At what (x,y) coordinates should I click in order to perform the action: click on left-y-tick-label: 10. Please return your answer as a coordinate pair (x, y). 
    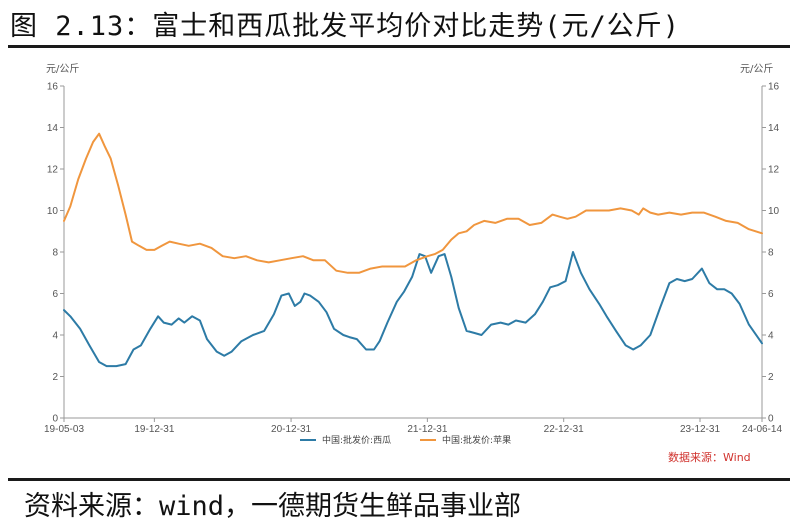
    Looking at the image, I should click on (53, 211).